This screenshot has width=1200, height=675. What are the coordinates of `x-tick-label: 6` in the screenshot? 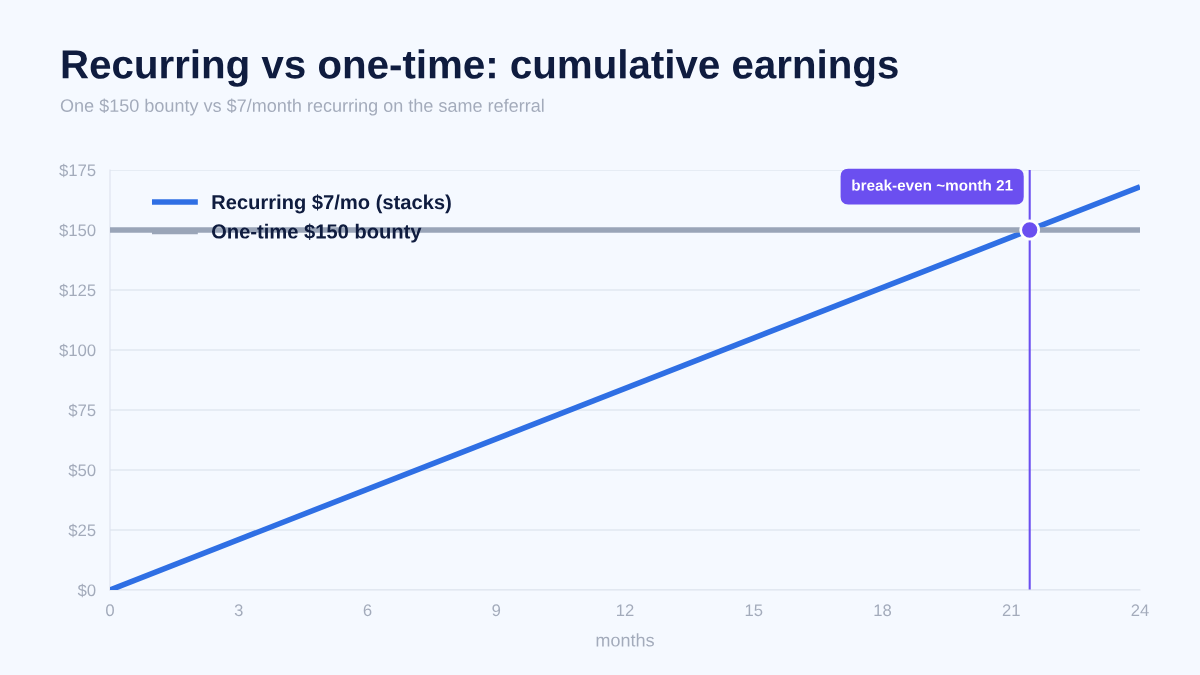 It's located at (367, 610).